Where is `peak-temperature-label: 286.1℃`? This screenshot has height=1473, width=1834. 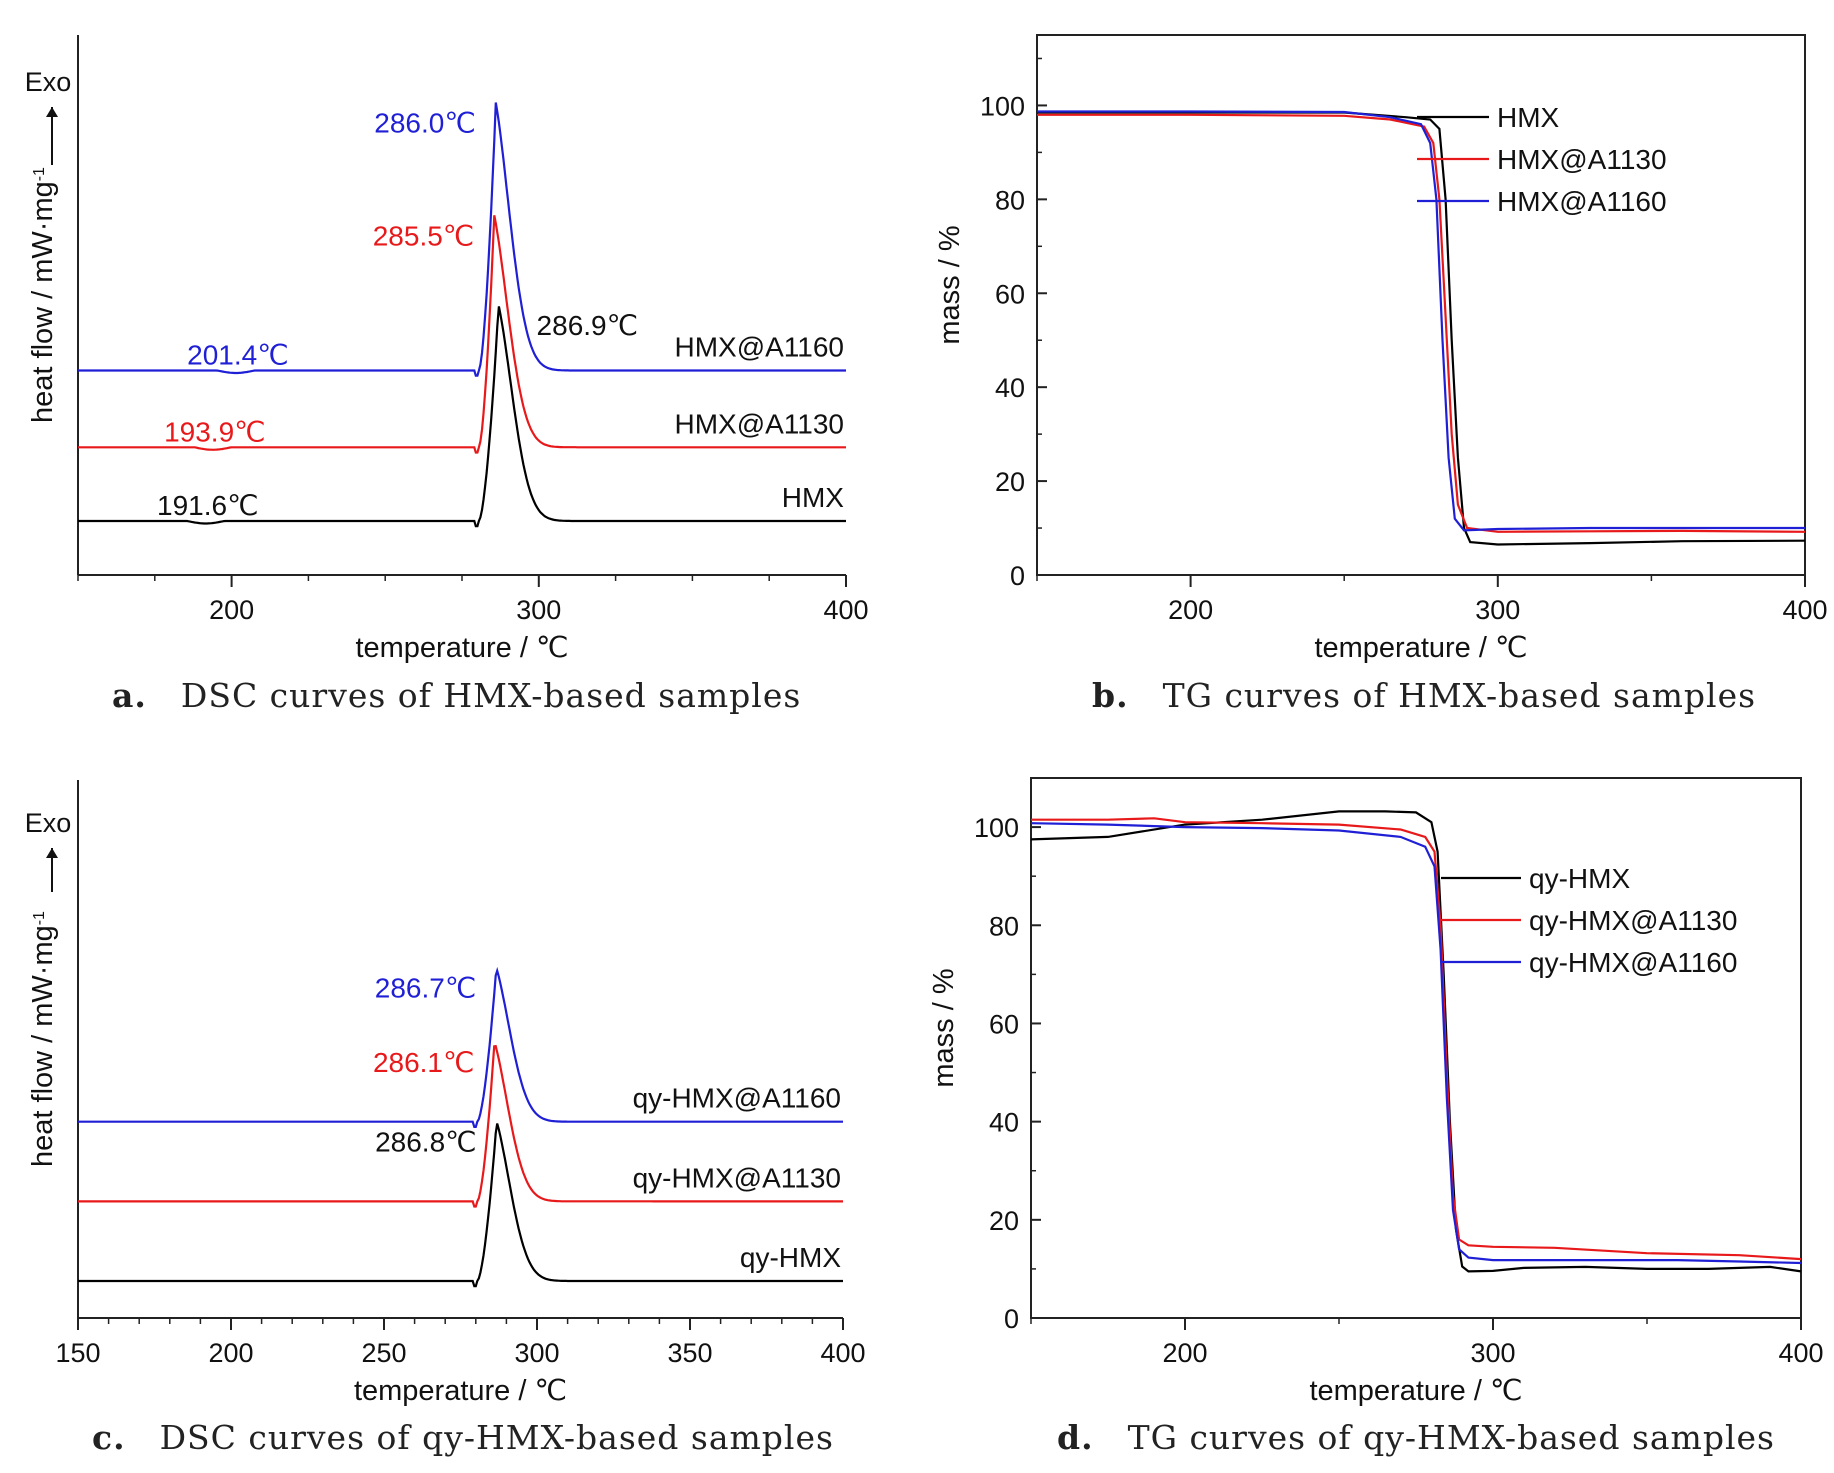 peak-temperature-label: 286.1℃ is located at coordinates (424, 1062).